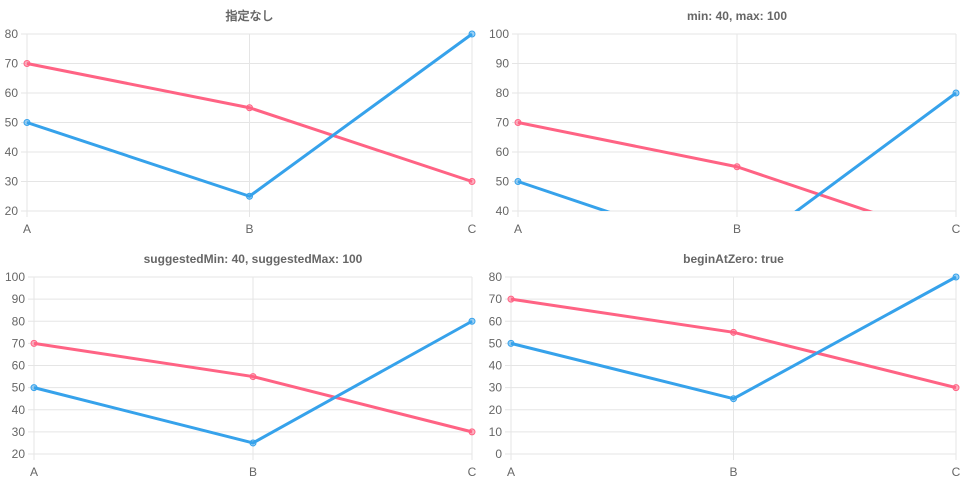  I want to click on y-tick-label: 0, so click(498, 454).